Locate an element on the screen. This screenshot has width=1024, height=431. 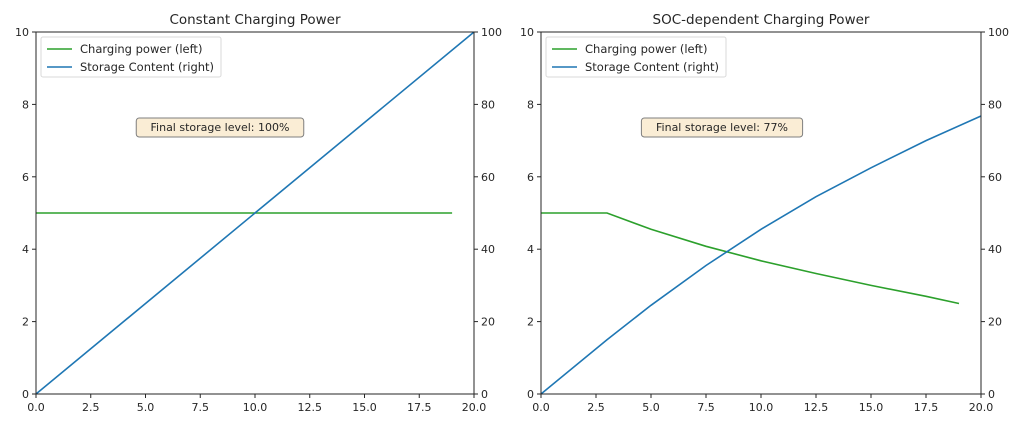
final-storage-annotation: Final storage level: 100% is located at coordinates (220, 127).